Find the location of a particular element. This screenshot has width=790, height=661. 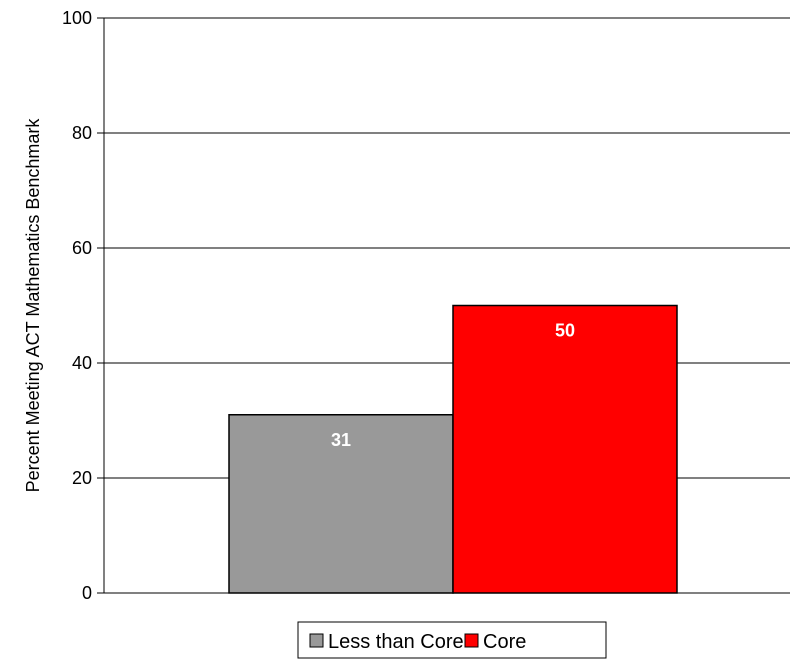

bar-less-than-core is located at coordinates (341, 504).